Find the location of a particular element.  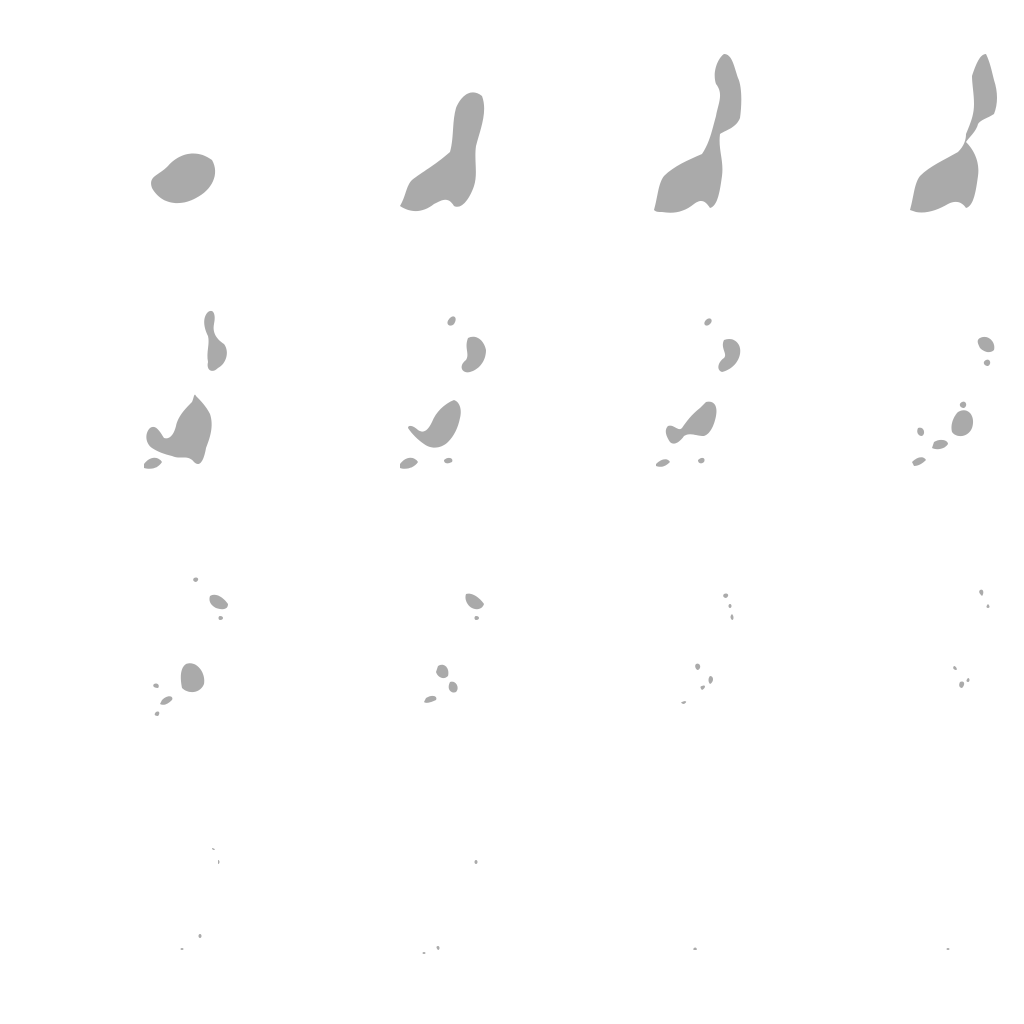

panel-10-drawing is located at coordinates (384, 640).